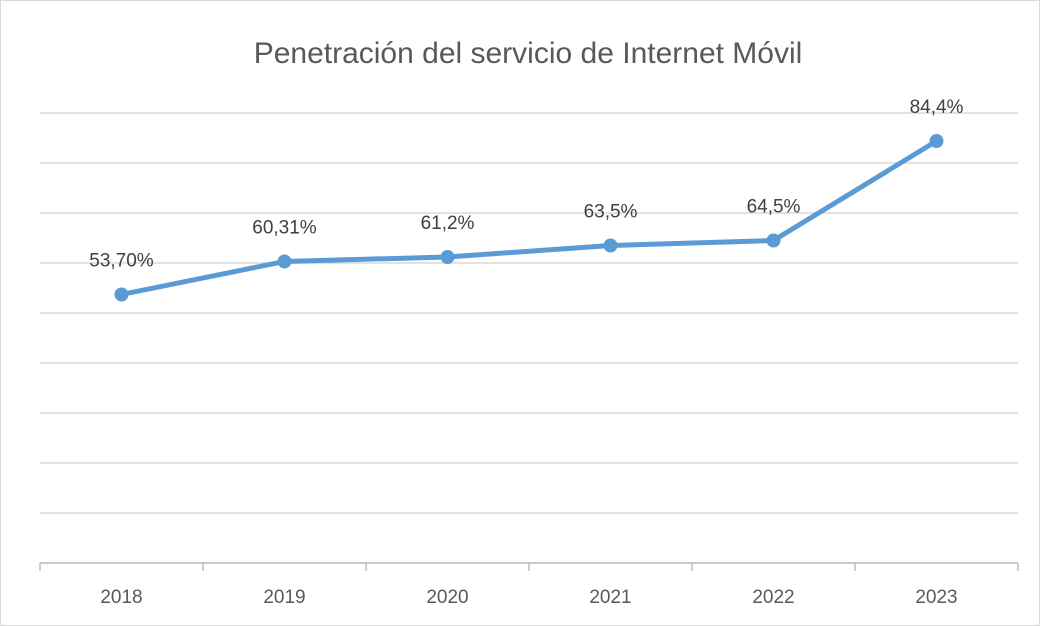 Image resolution: width=1040 pixels, height=626 pixels. Describe the element at coordinates (121, 597) in the screenshot. I see `x-tick-label: 2018` at that location.